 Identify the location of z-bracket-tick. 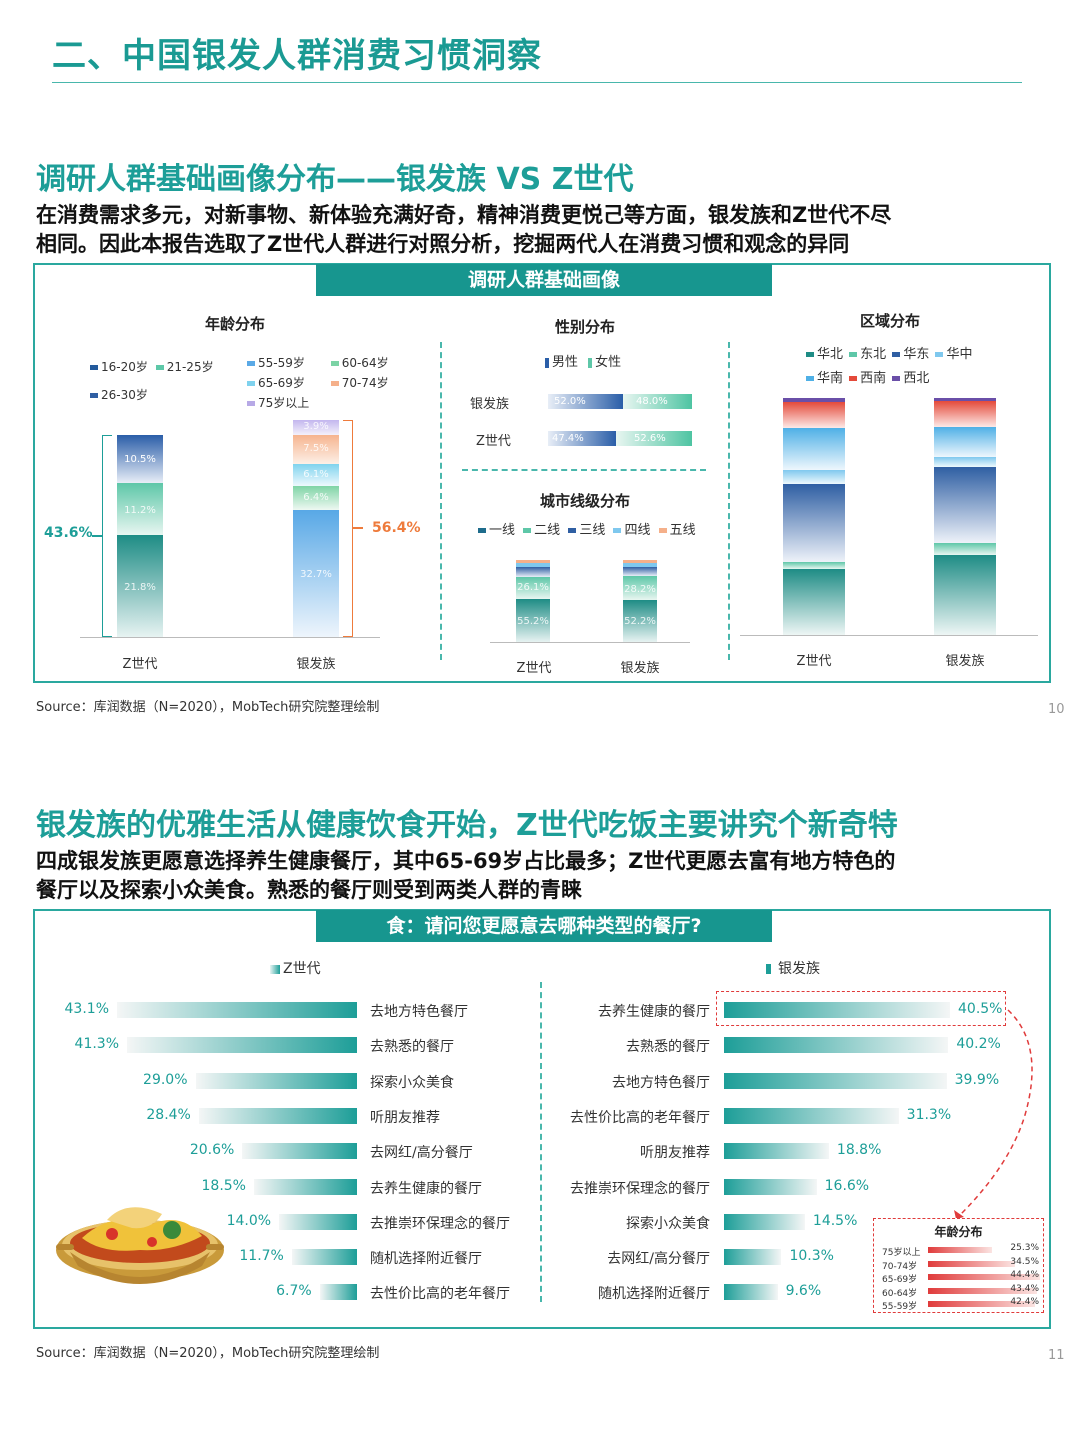
(97, 536).